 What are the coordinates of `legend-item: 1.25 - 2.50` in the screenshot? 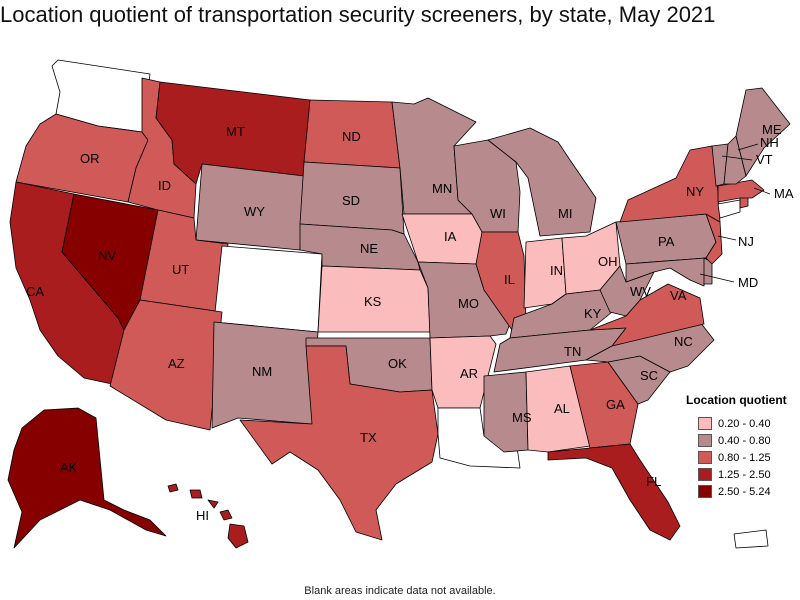 It's located at (742, 474).